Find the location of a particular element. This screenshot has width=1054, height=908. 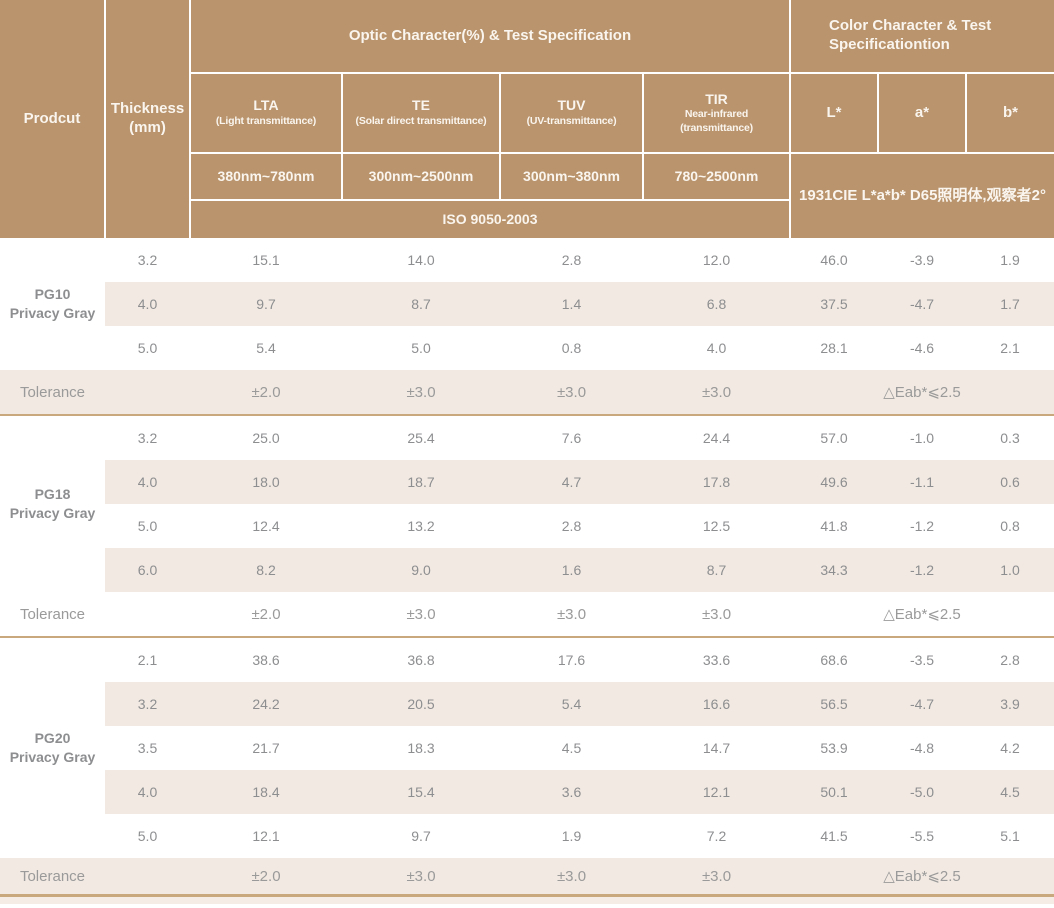

data-value: 0.8 is located at coordinates (1010, 526).